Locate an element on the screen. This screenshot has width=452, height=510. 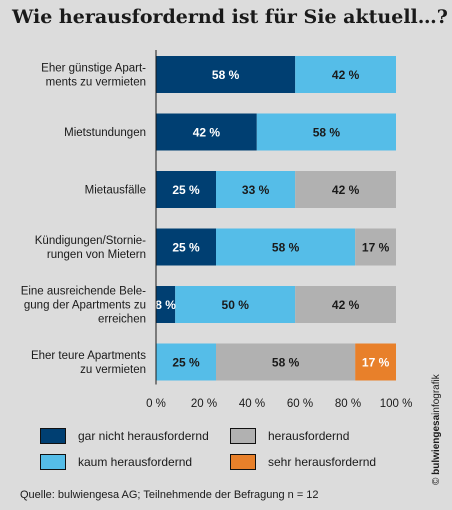
category-label: ments zu vermieten is located at coordinates (96, 83).